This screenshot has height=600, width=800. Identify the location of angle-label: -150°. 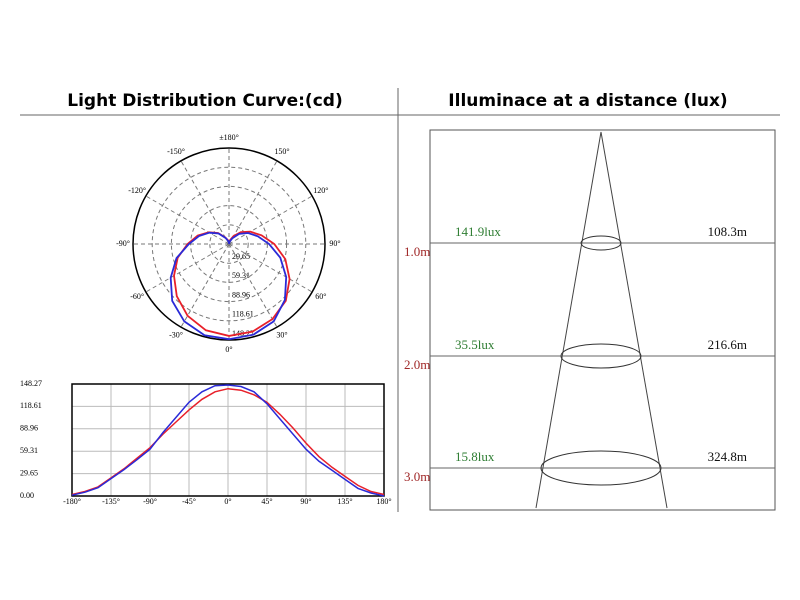
(176, 151).